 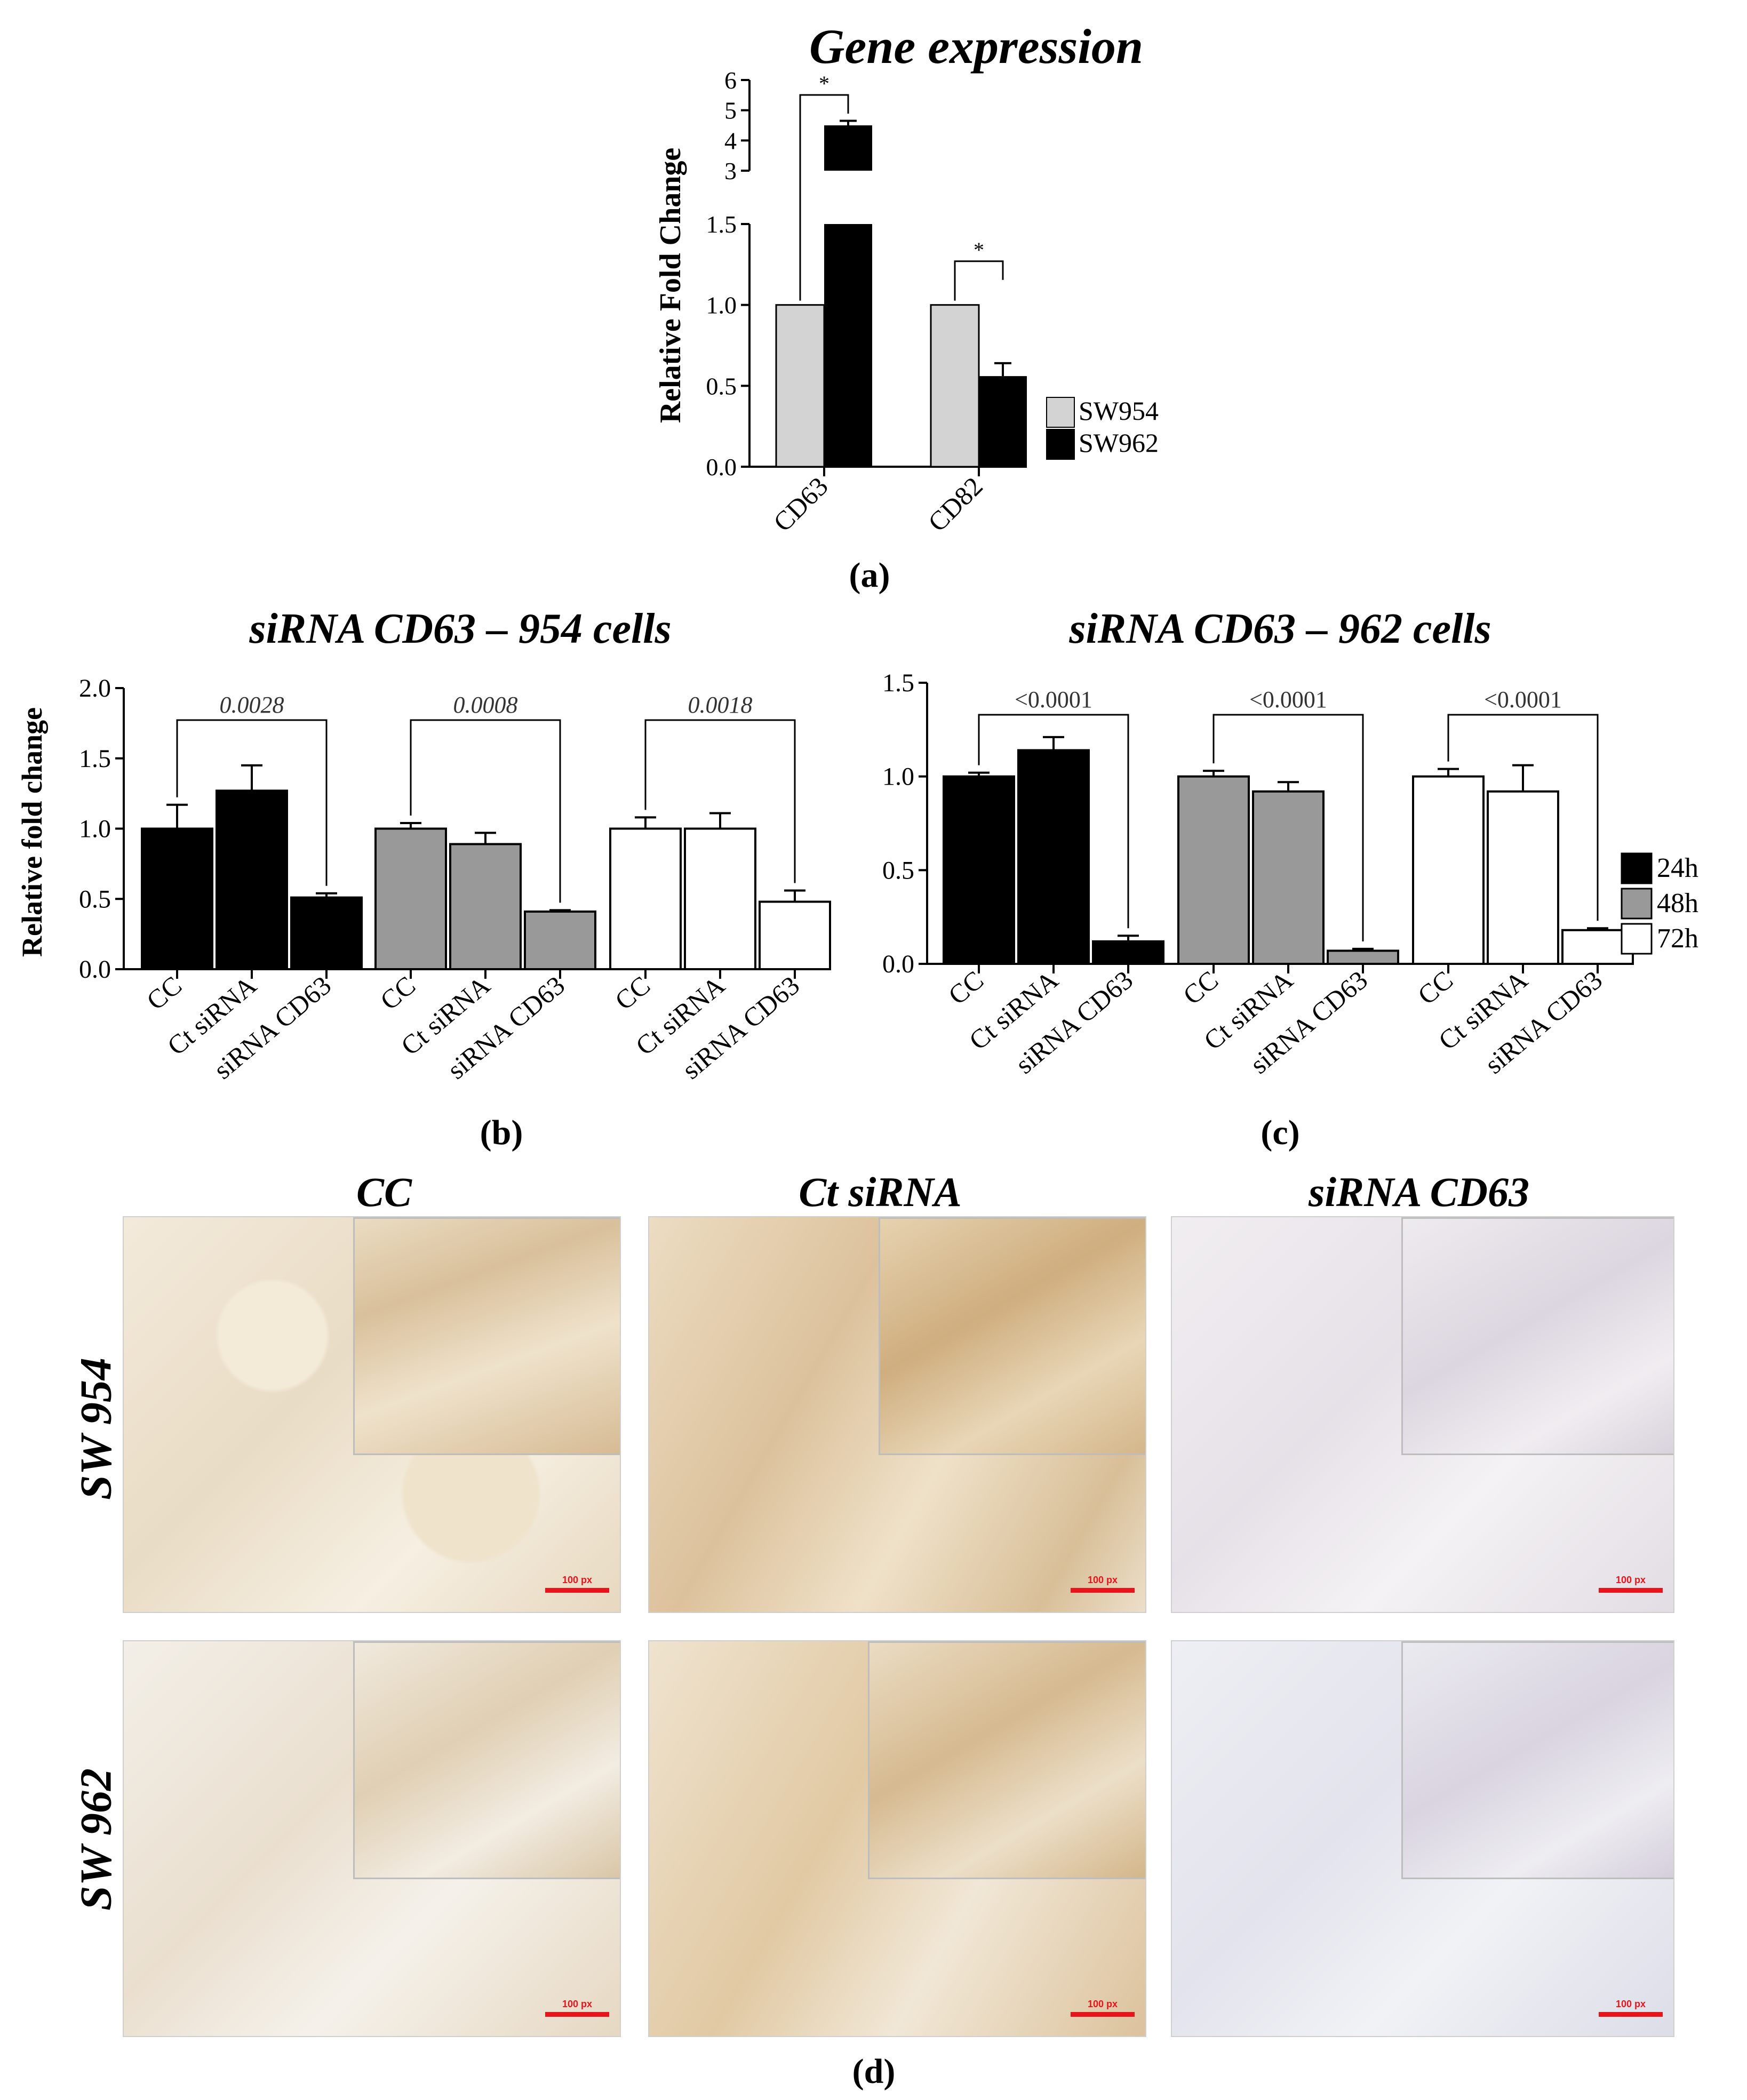 What do you see at coordinates (730, 110) in the screenshot?
I see `chart-a-ytick-label: 5` at bounding box center [730, 110].